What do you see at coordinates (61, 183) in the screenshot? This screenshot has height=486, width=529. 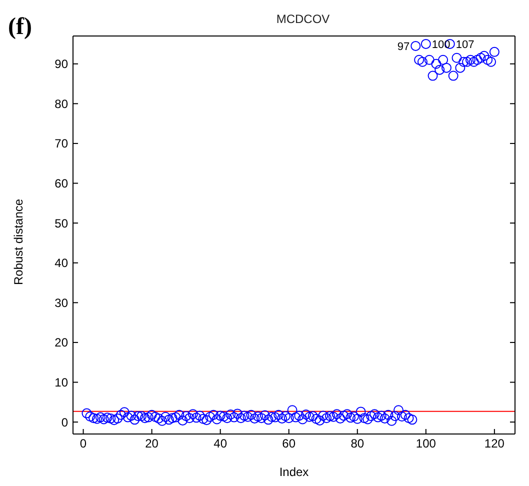 I see `y-tick-label: 60` at bounding box center [61, 183].